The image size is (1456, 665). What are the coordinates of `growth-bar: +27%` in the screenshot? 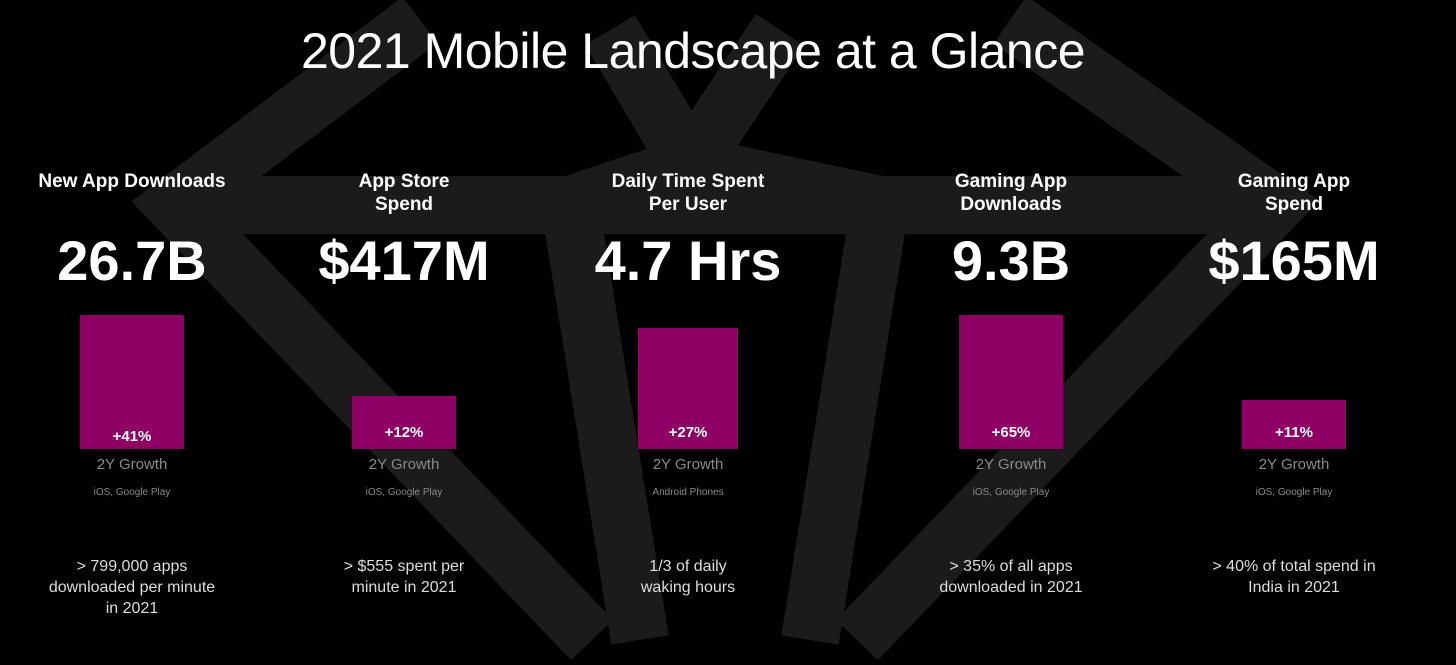 It's located at (688, 388).